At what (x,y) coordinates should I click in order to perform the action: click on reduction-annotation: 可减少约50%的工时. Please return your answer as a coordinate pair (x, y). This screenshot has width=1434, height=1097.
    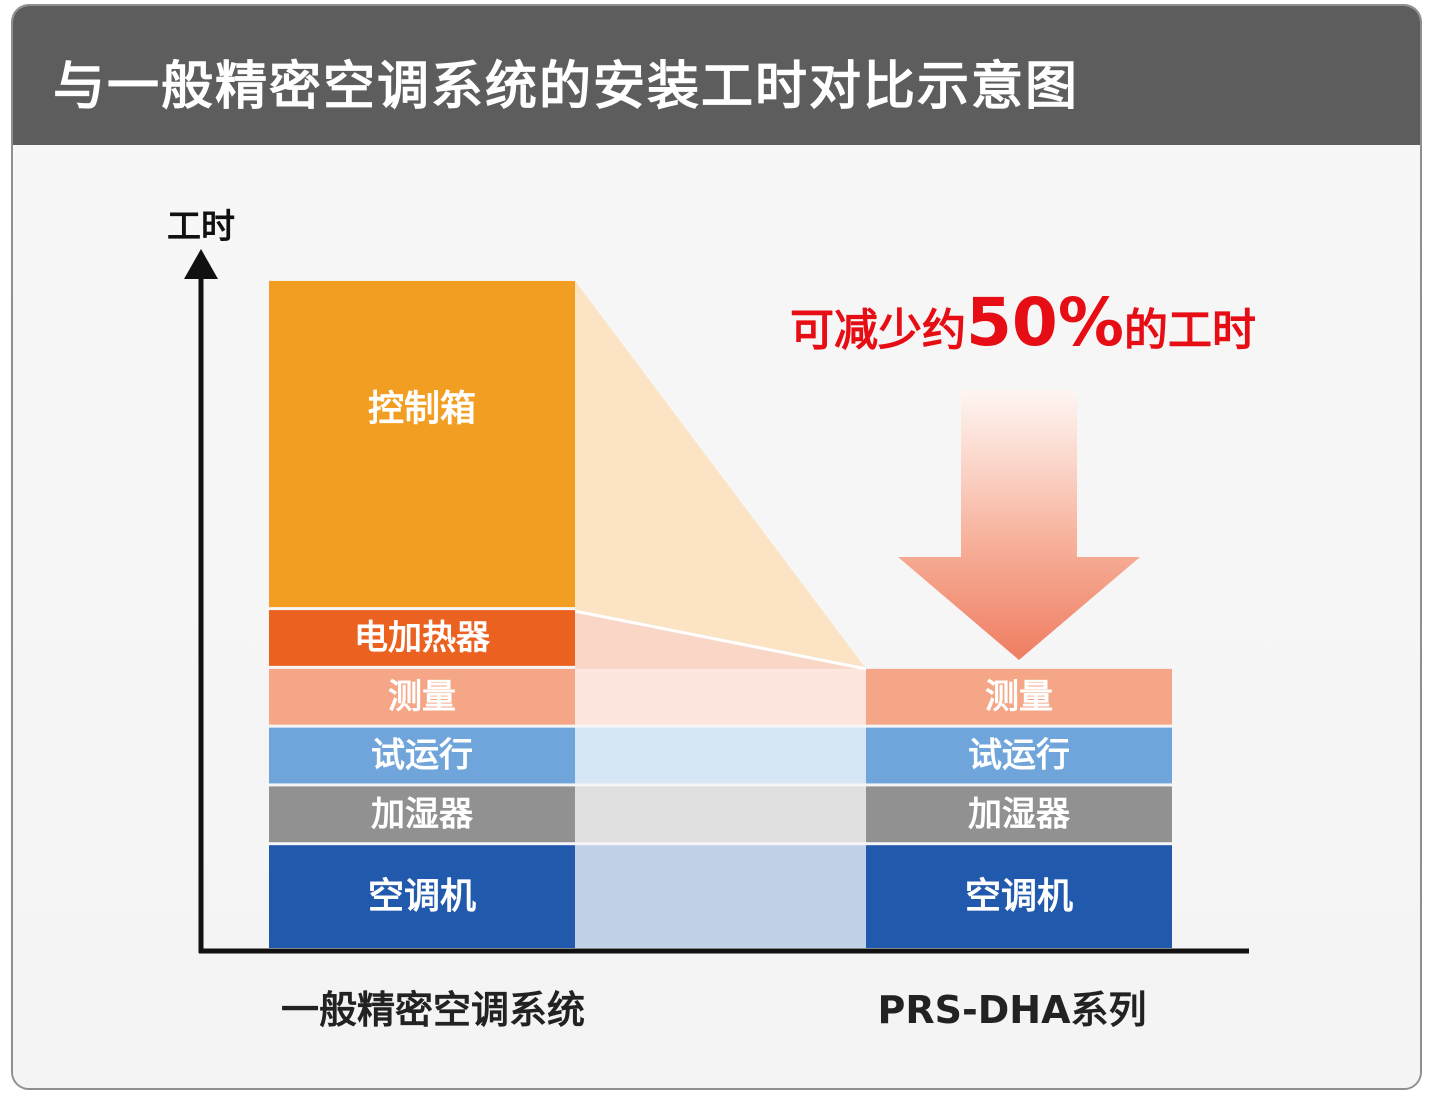
    Looking at the image, I should click on (1023, 322).